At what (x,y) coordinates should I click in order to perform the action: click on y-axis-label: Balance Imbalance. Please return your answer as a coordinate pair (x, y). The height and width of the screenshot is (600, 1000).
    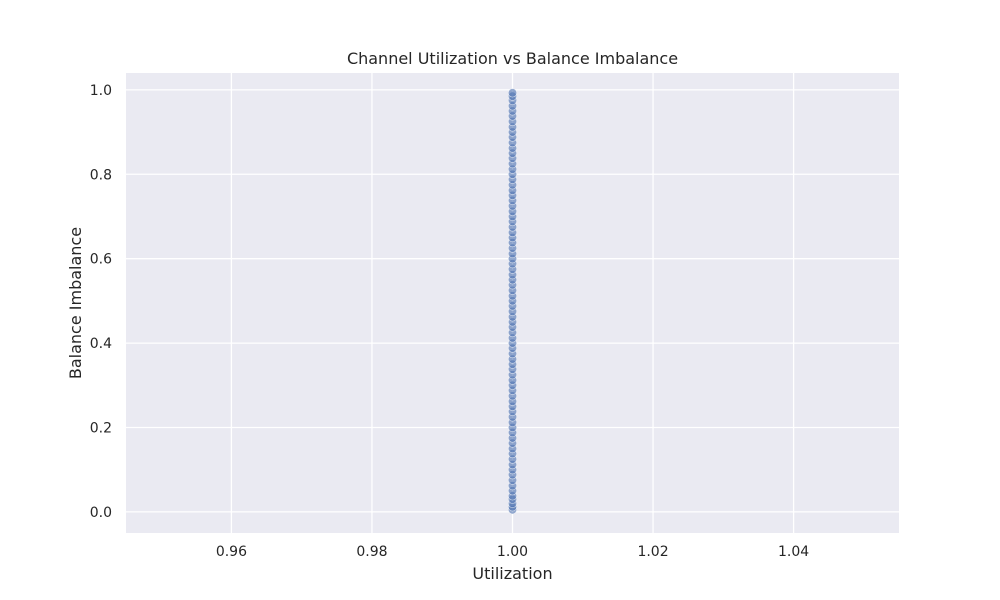
    Looking at the image, I should click on (75, 303).